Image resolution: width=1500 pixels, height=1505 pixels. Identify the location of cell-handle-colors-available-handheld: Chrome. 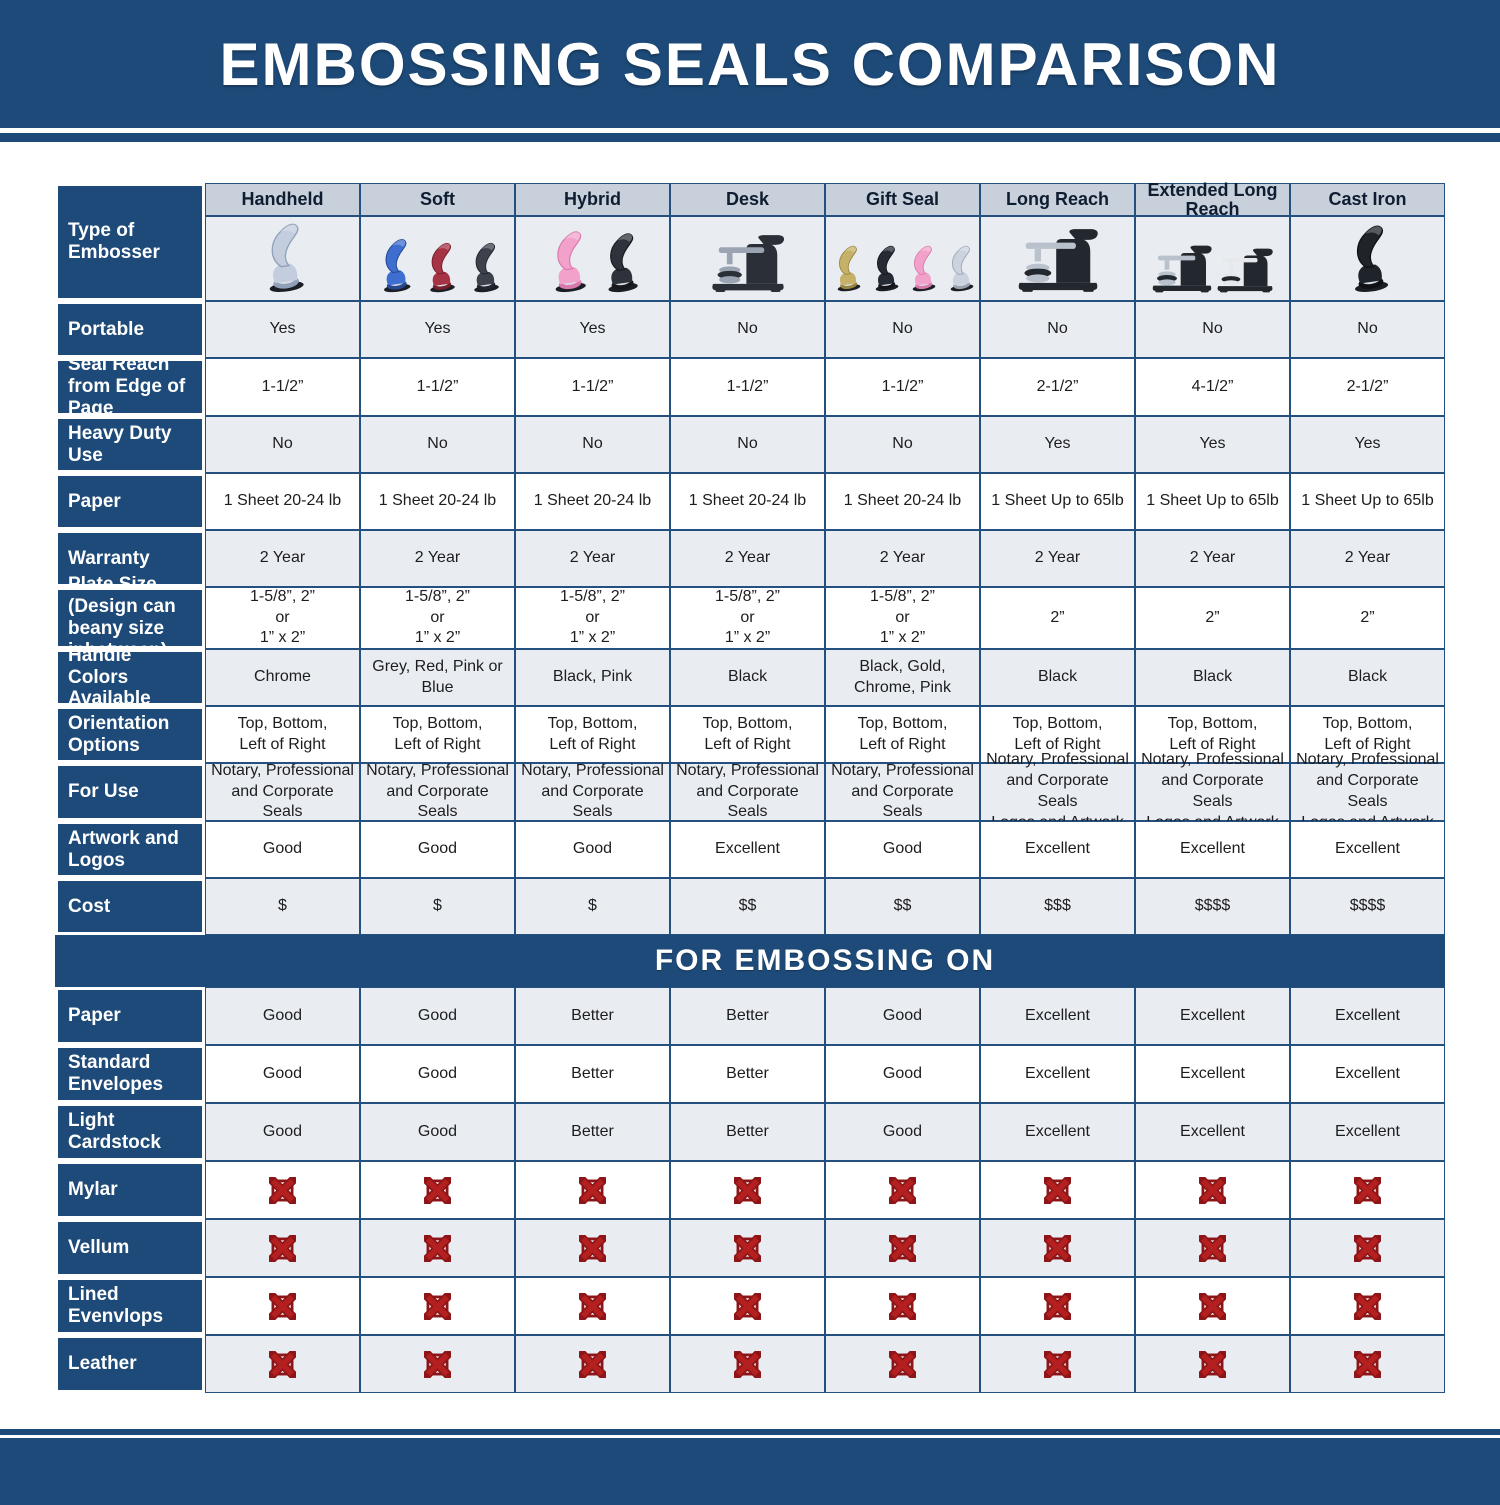
(282, 677).